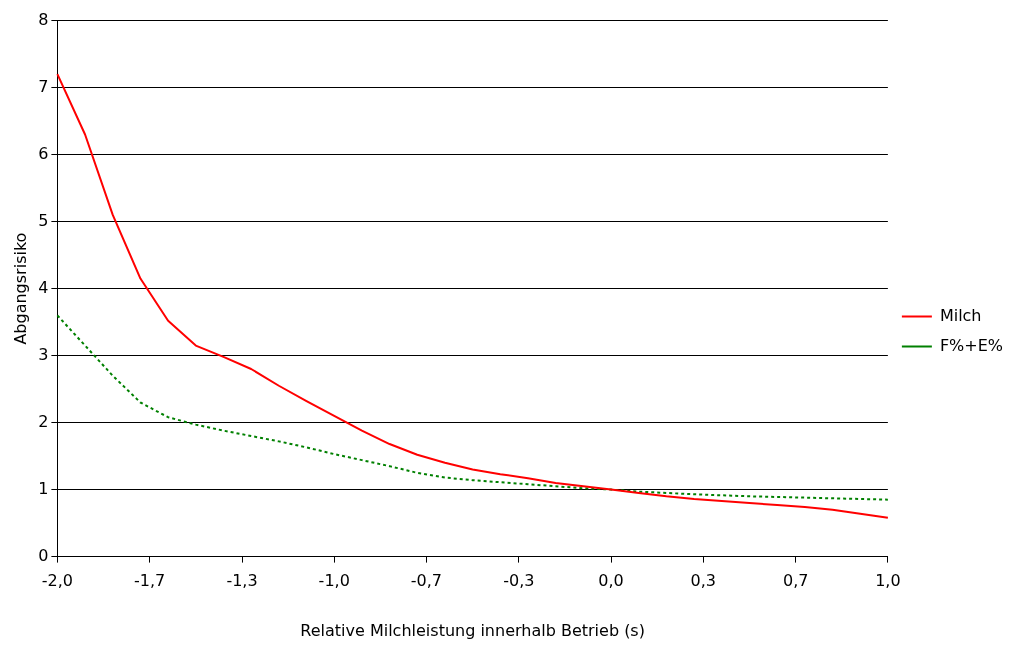 The image size is (1031, 653). I want to click on y-tick-label: 8, so click(43, 19).